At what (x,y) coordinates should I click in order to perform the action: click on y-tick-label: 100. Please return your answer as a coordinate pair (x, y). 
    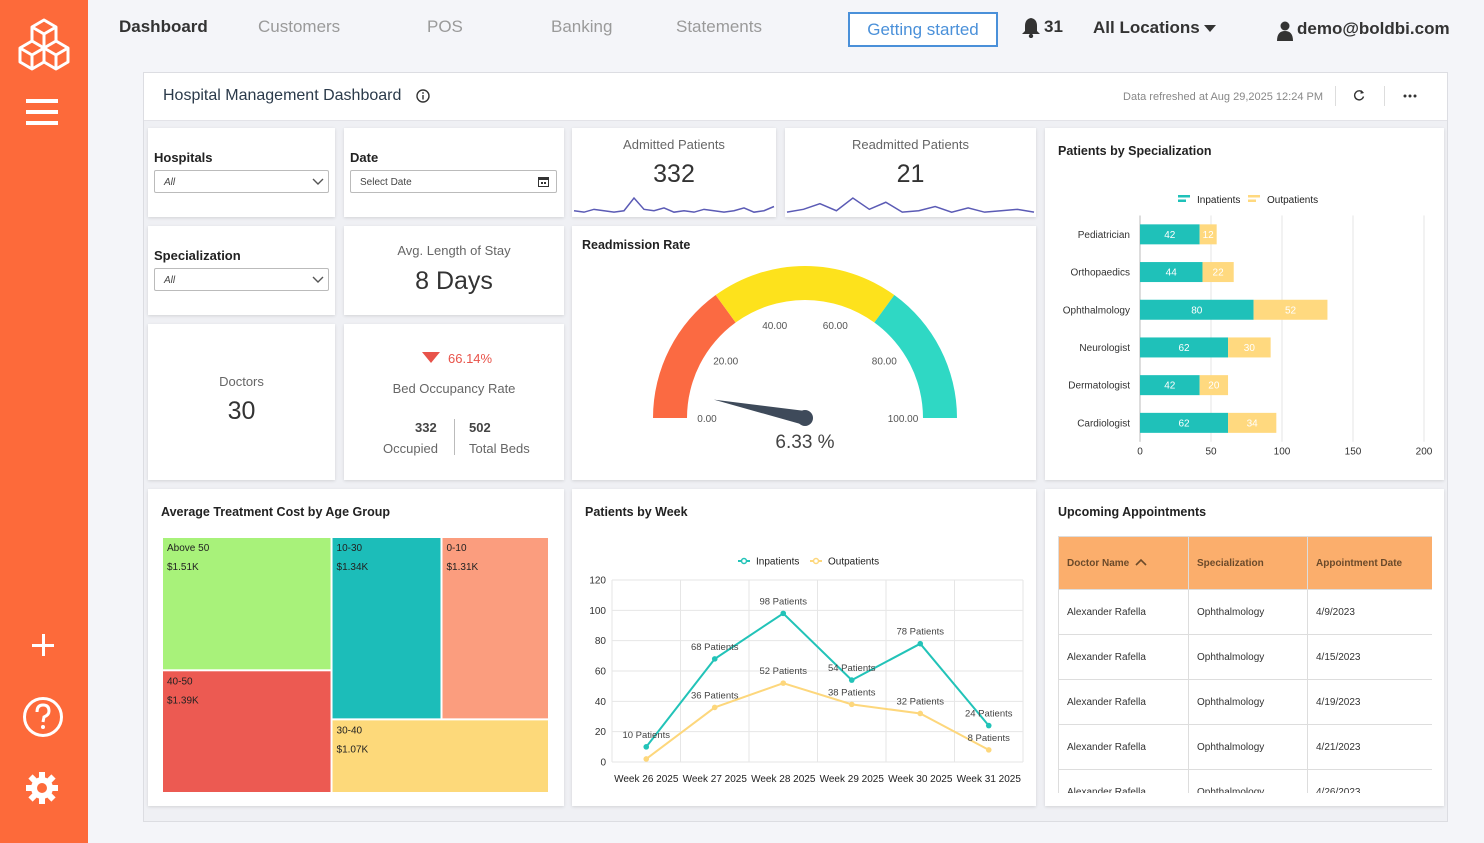
    Looking at the image, I should click on (597, 611).